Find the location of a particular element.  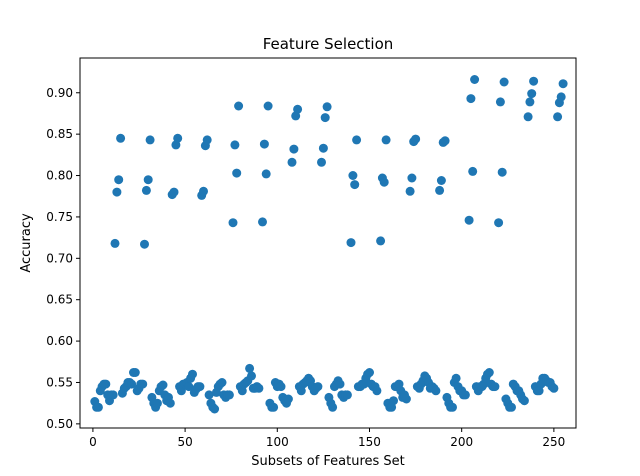

x-tick-label: 0 is located at coordinates (93, 442).